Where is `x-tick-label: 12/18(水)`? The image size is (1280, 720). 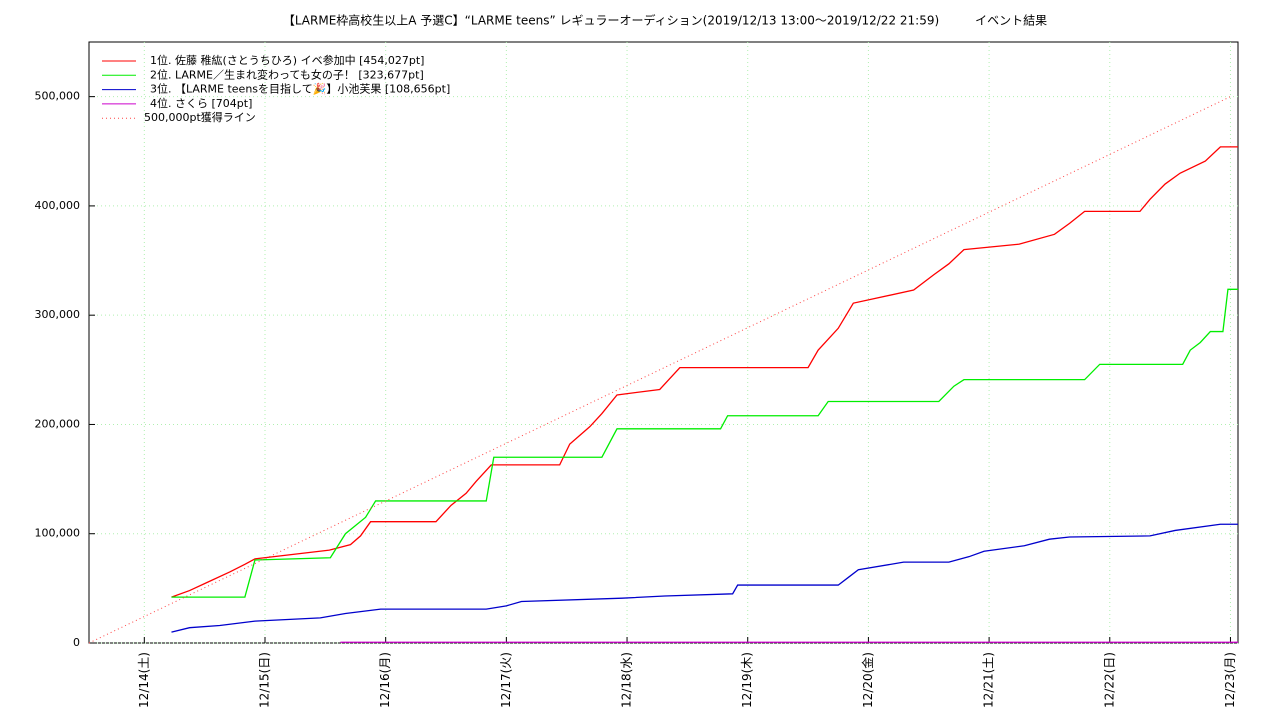
x-tick-label: 12/18(水) is located at coordinates (627, 680).